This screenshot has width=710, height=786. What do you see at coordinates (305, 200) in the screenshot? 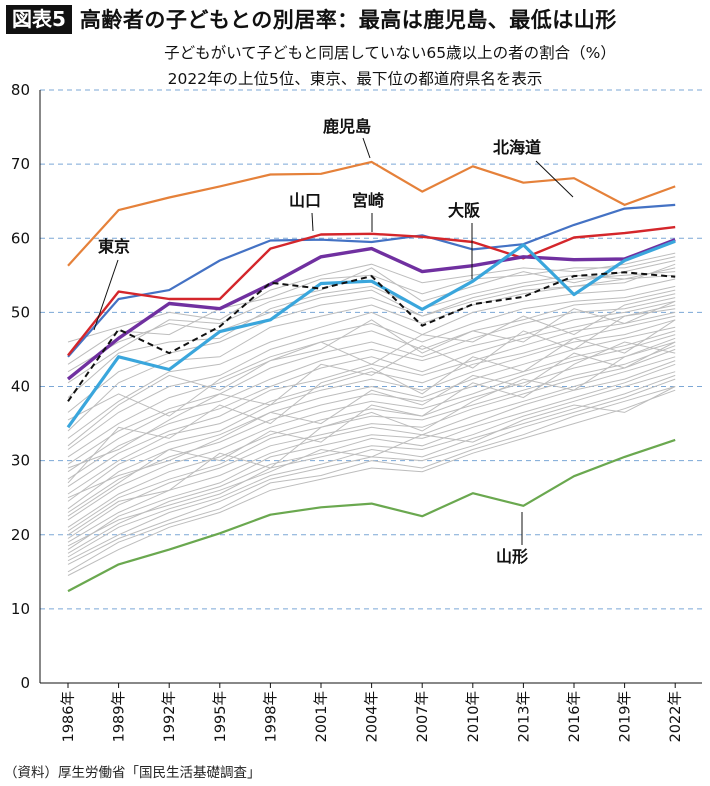
I see `annotation-label: 山口` at bounding box center [305, 200].